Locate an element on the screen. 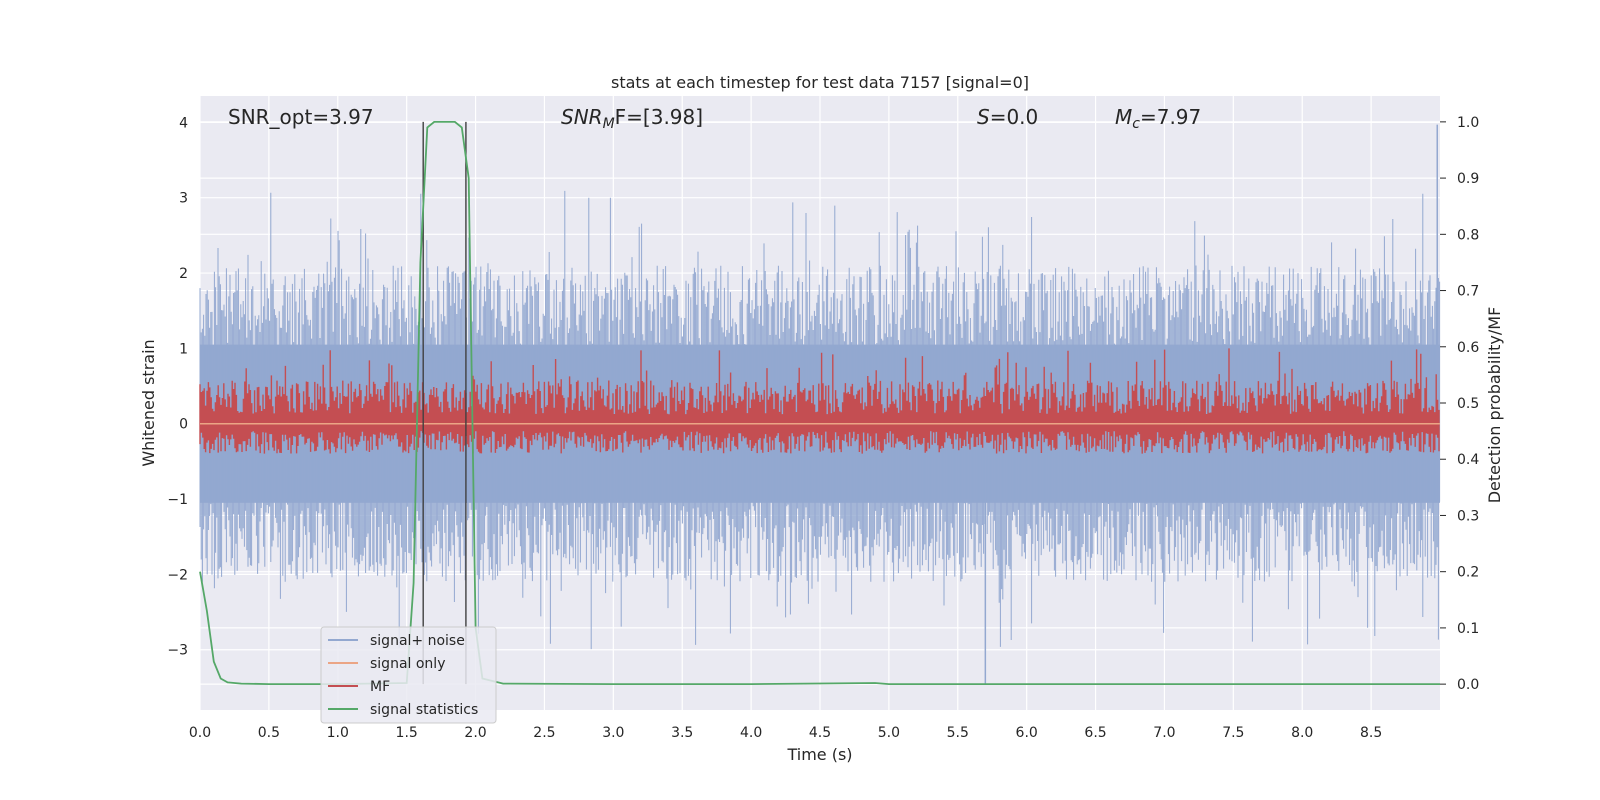 The image size is (1600, 800). annotation-s: S=0.0 is located at coordinates (1007, 117).